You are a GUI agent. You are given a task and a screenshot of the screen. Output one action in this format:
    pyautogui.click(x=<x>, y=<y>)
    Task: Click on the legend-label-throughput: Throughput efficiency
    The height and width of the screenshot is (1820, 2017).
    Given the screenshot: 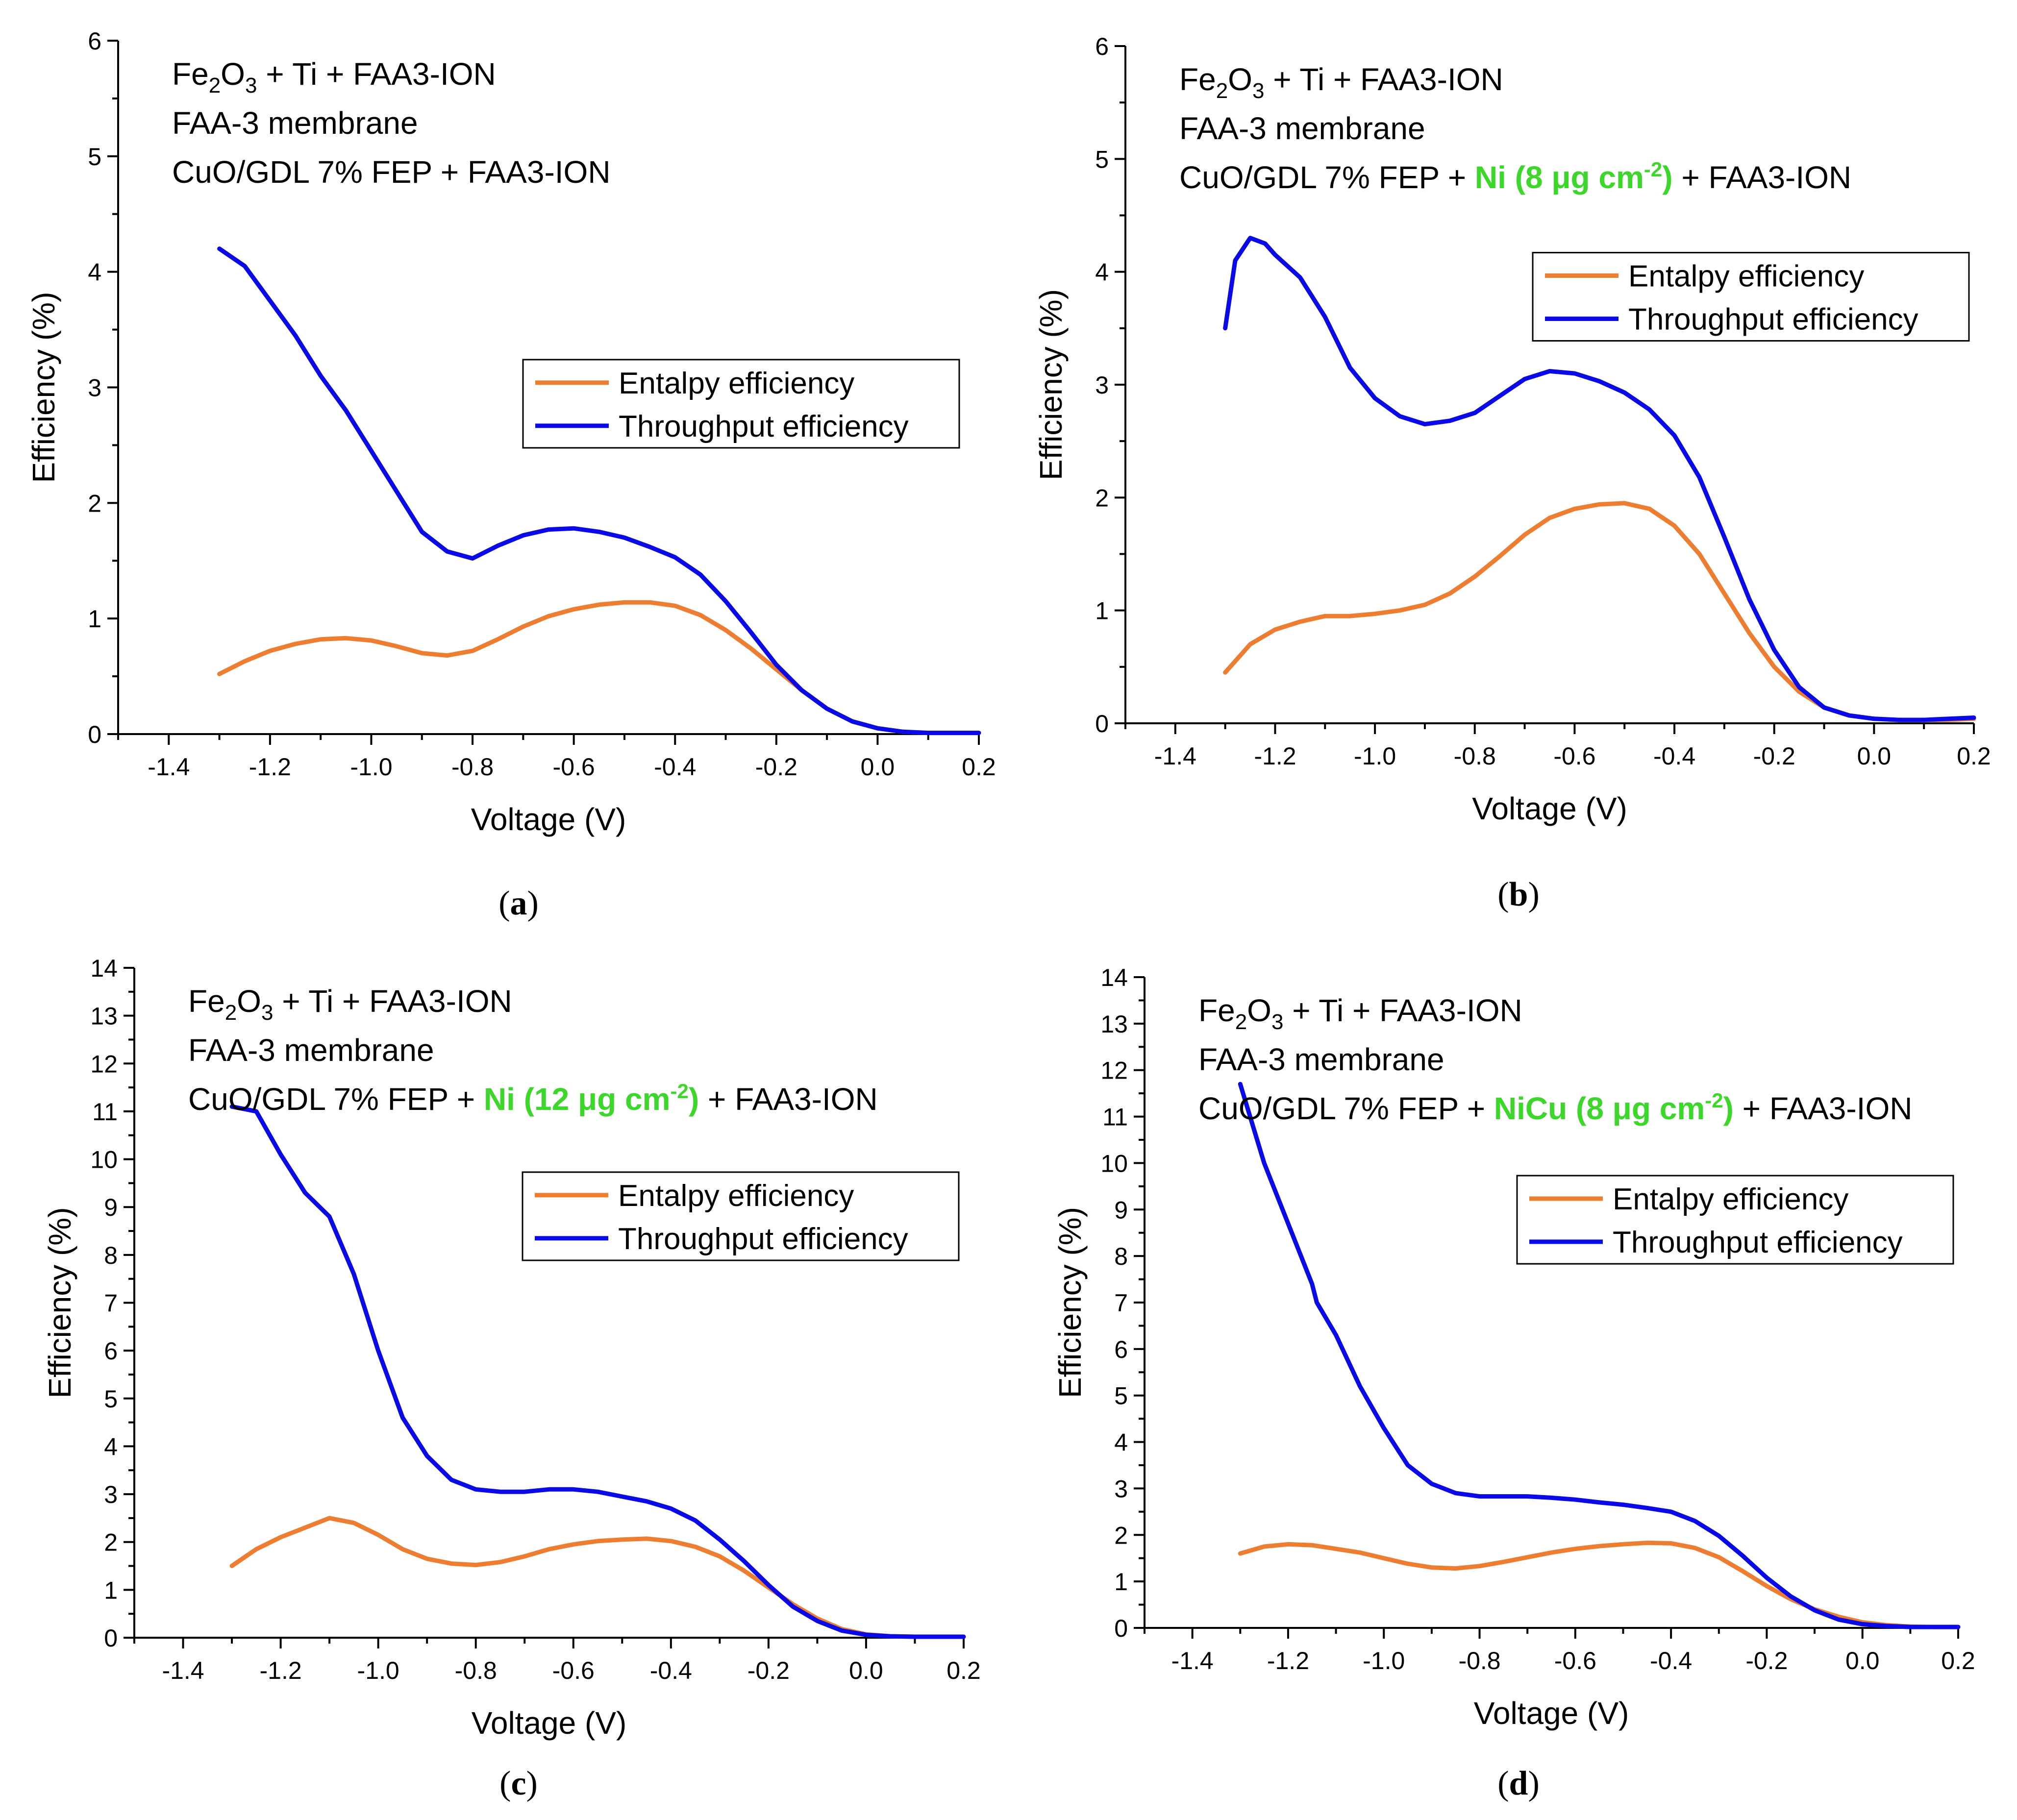 What is the action you would take?
    pyautogui.click(x=763, y=1239)
    